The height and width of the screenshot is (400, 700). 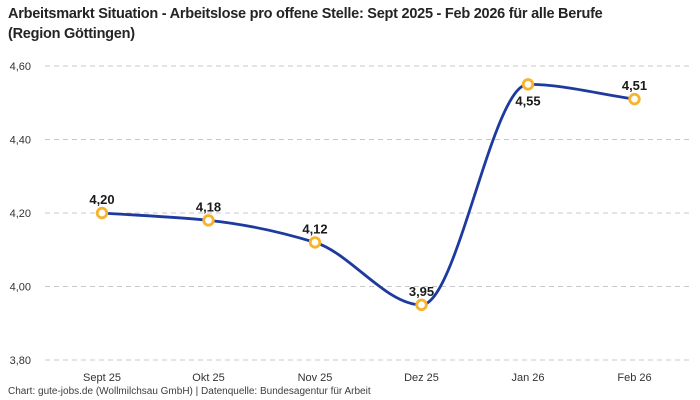 What do you see at coordinates (421, 291) in the screenshot?
I see `data-point-label: 3,95` at bounding box center [421, 291].